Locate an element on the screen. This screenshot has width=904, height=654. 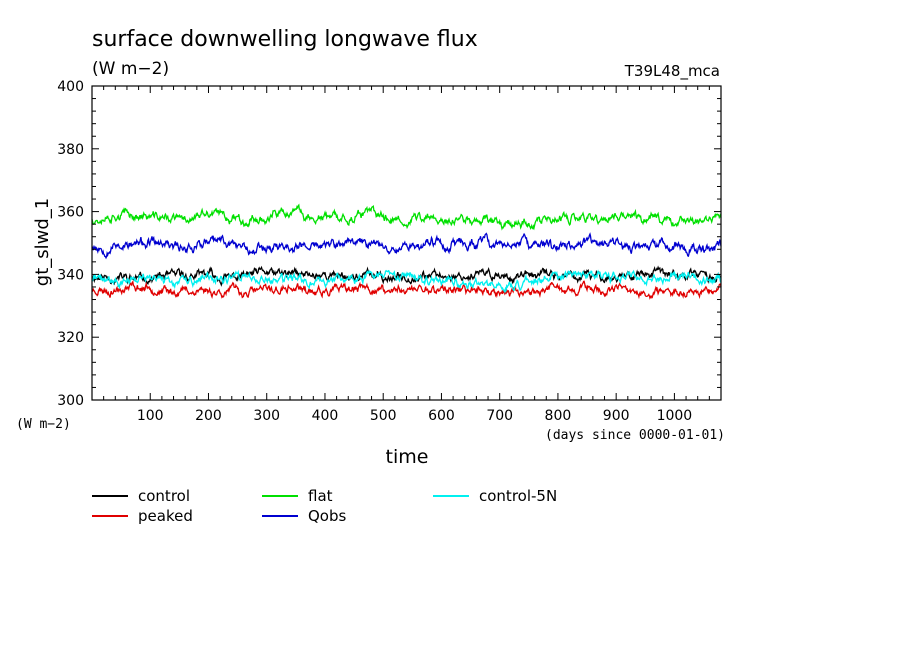
y-tick-label: 400 is located at coordinates (70, 87).